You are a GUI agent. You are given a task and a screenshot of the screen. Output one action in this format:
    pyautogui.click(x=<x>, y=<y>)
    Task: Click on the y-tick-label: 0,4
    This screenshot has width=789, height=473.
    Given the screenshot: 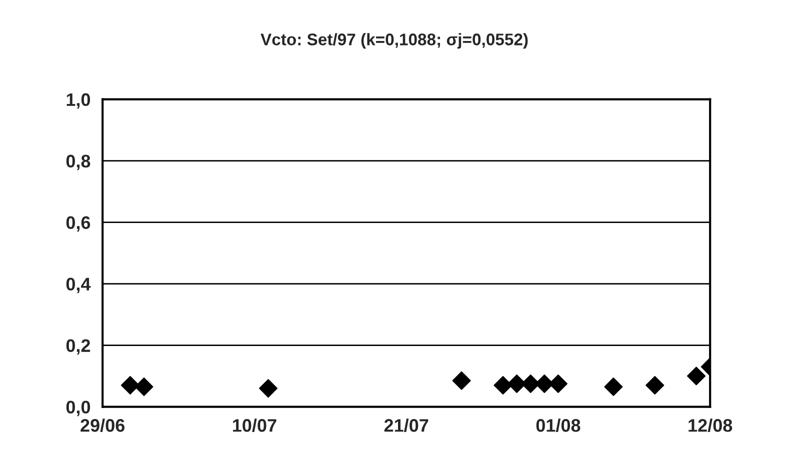 What is the action you would take?
    pyautogui.click(x=78, y=286)
    